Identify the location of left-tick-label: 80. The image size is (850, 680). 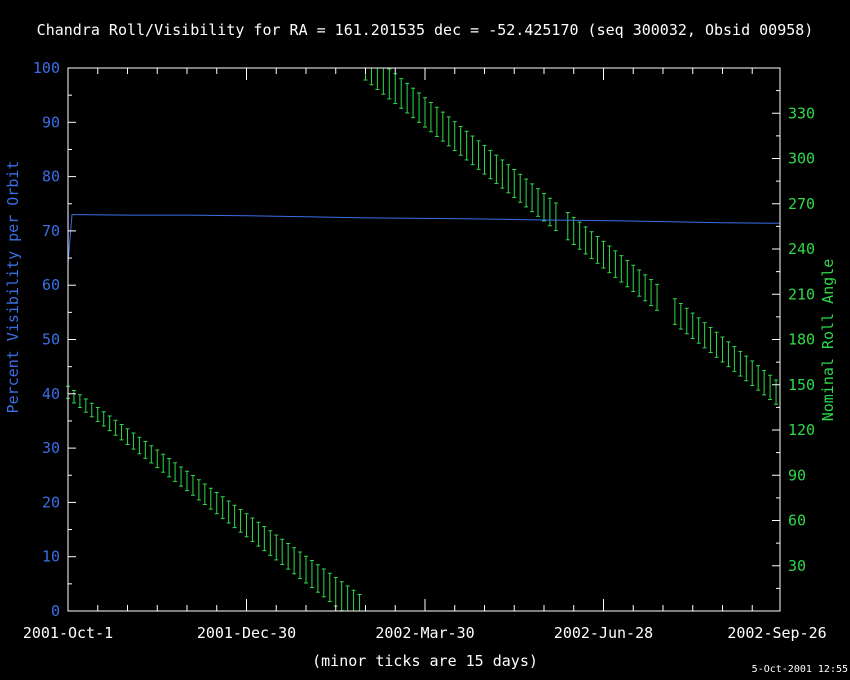
(51, 177).